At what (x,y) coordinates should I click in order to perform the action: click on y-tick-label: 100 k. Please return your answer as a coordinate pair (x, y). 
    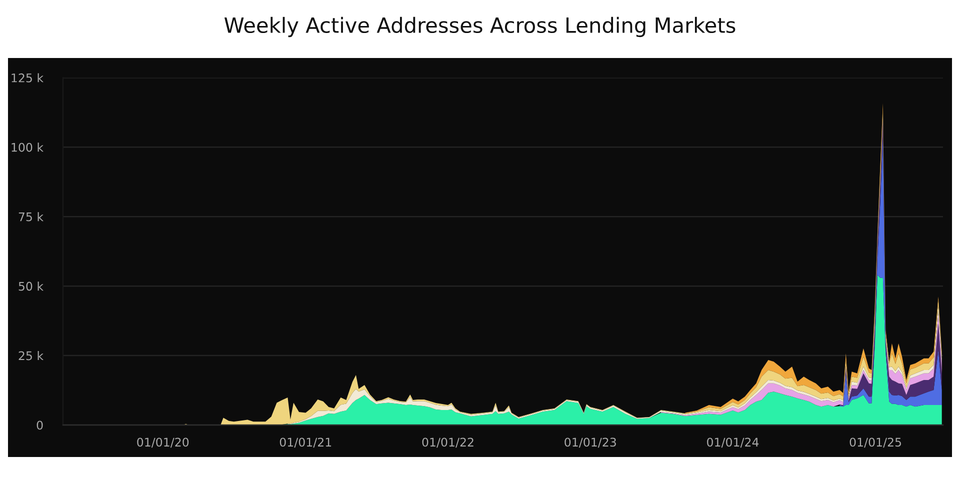
    Looking at the image, I should click on (28, 147).